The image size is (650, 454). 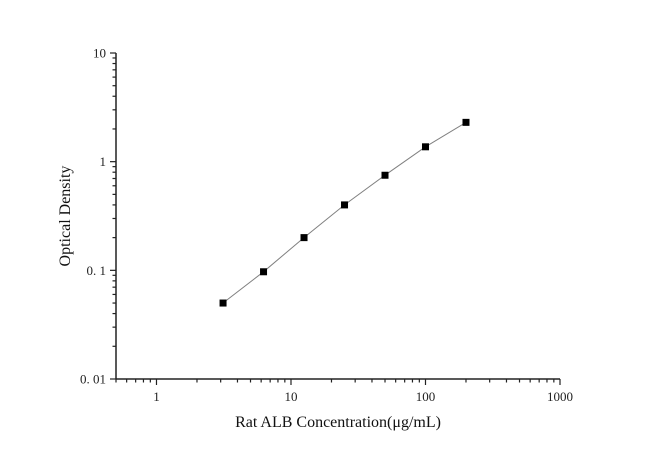 I want to click on y-tick-label: 1, so click(x=103, y=161).